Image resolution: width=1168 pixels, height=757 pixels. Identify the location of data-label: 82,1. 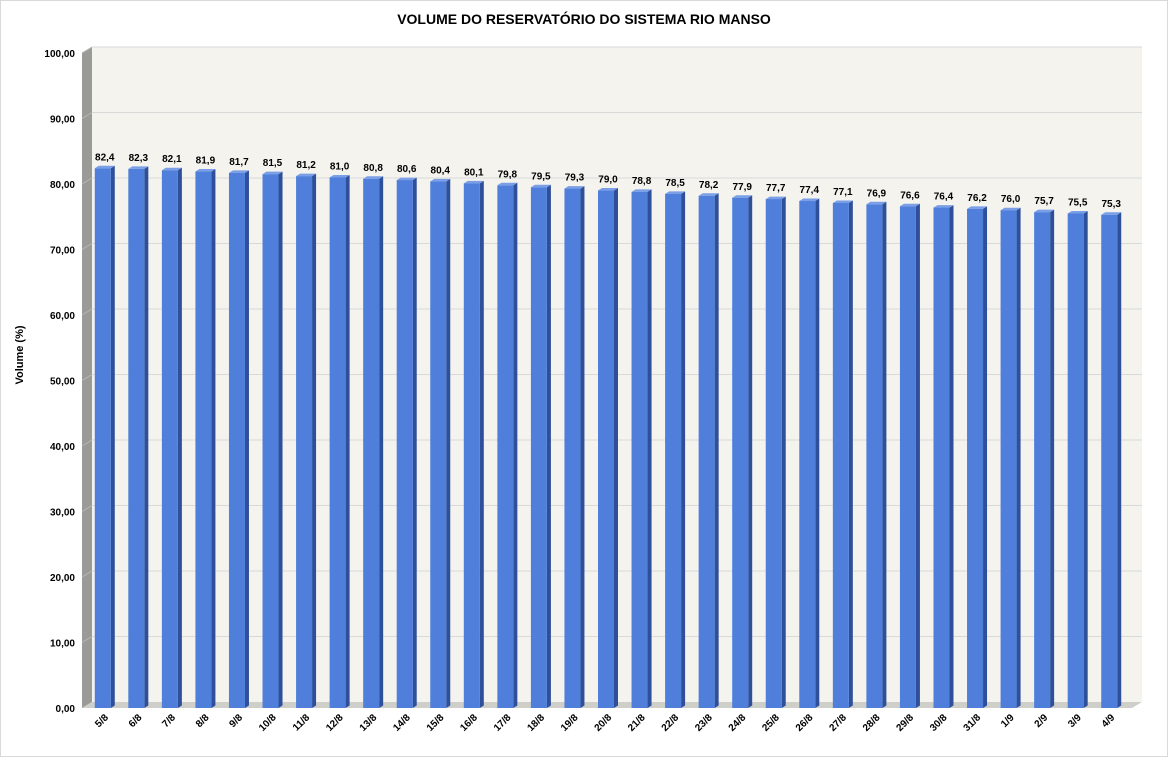
(172, 159).